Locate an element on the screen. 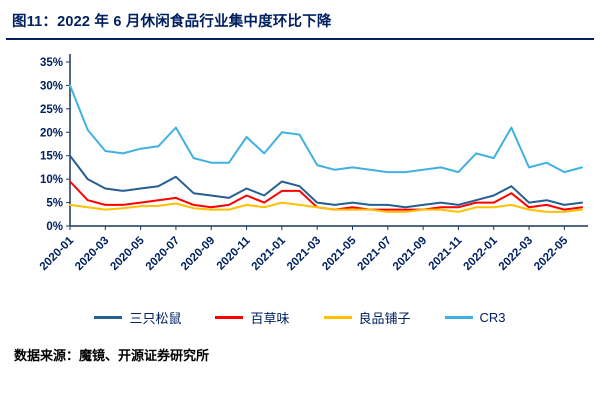  legend-label-cr3: CR3 is located at coordinates (492, 317).